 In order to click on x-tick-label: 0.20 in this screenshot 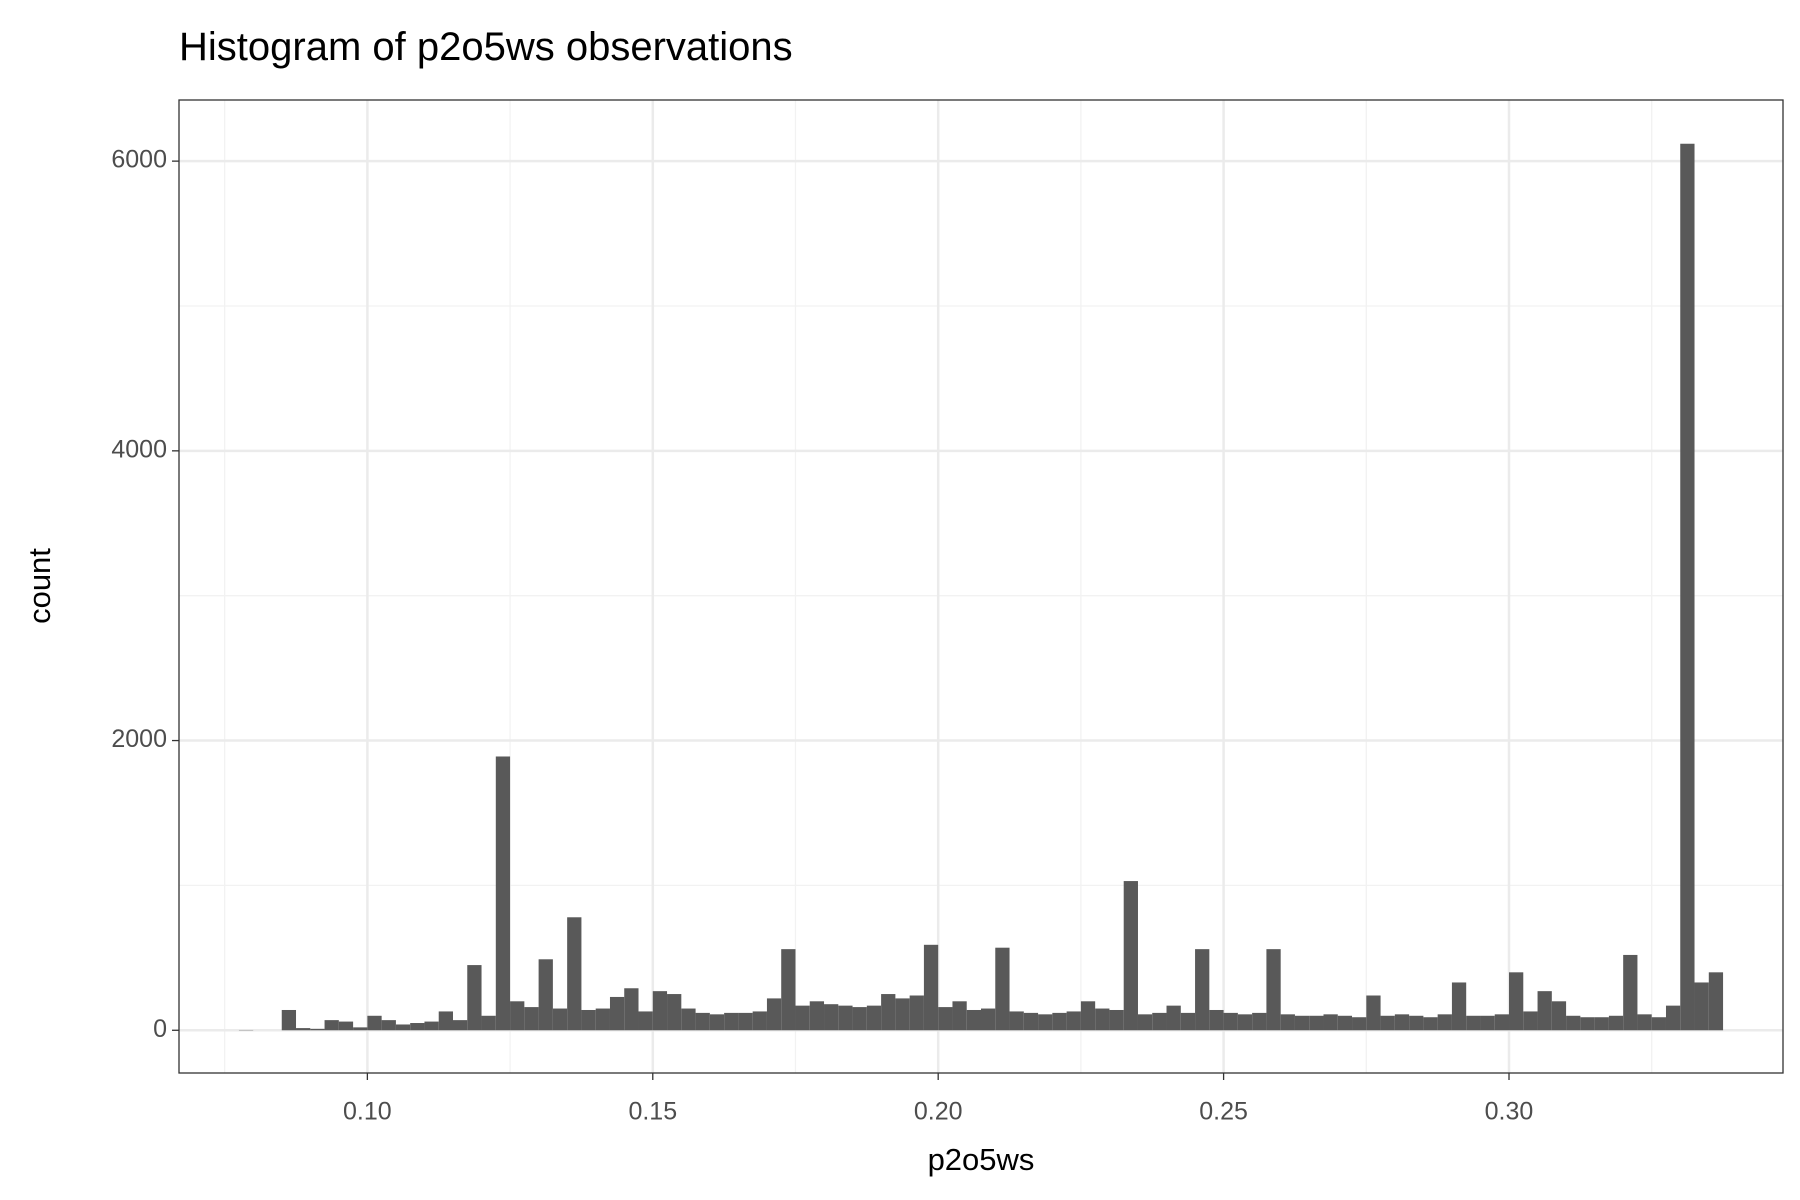, I will do `click(938, 1112)`.